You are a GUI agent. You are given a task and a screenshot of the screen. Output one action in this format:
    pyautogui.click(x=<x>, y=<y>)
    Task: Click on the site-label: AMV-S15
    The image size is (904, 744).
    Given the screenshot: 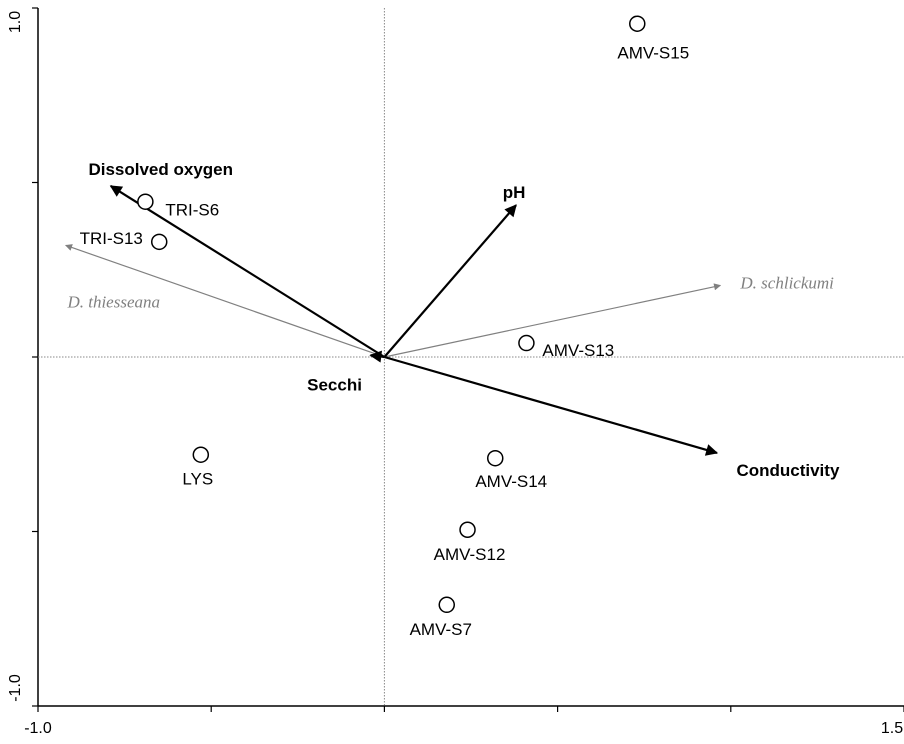 What is the action you would take?
    pyautogui.click(x=653, y=53)
    